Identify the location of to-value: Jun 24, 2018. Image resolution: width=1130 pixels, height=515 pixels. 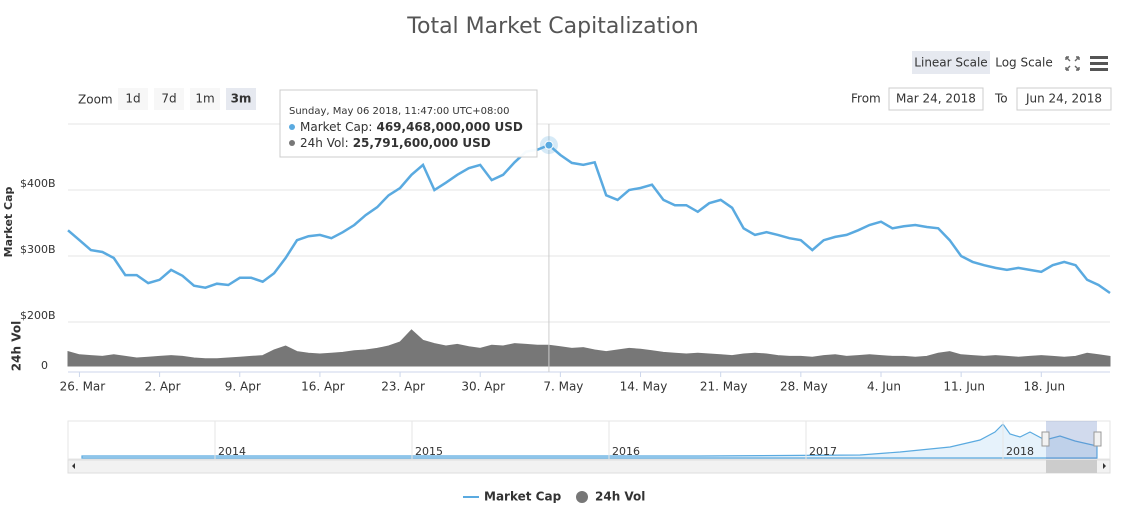
(1063, 99).